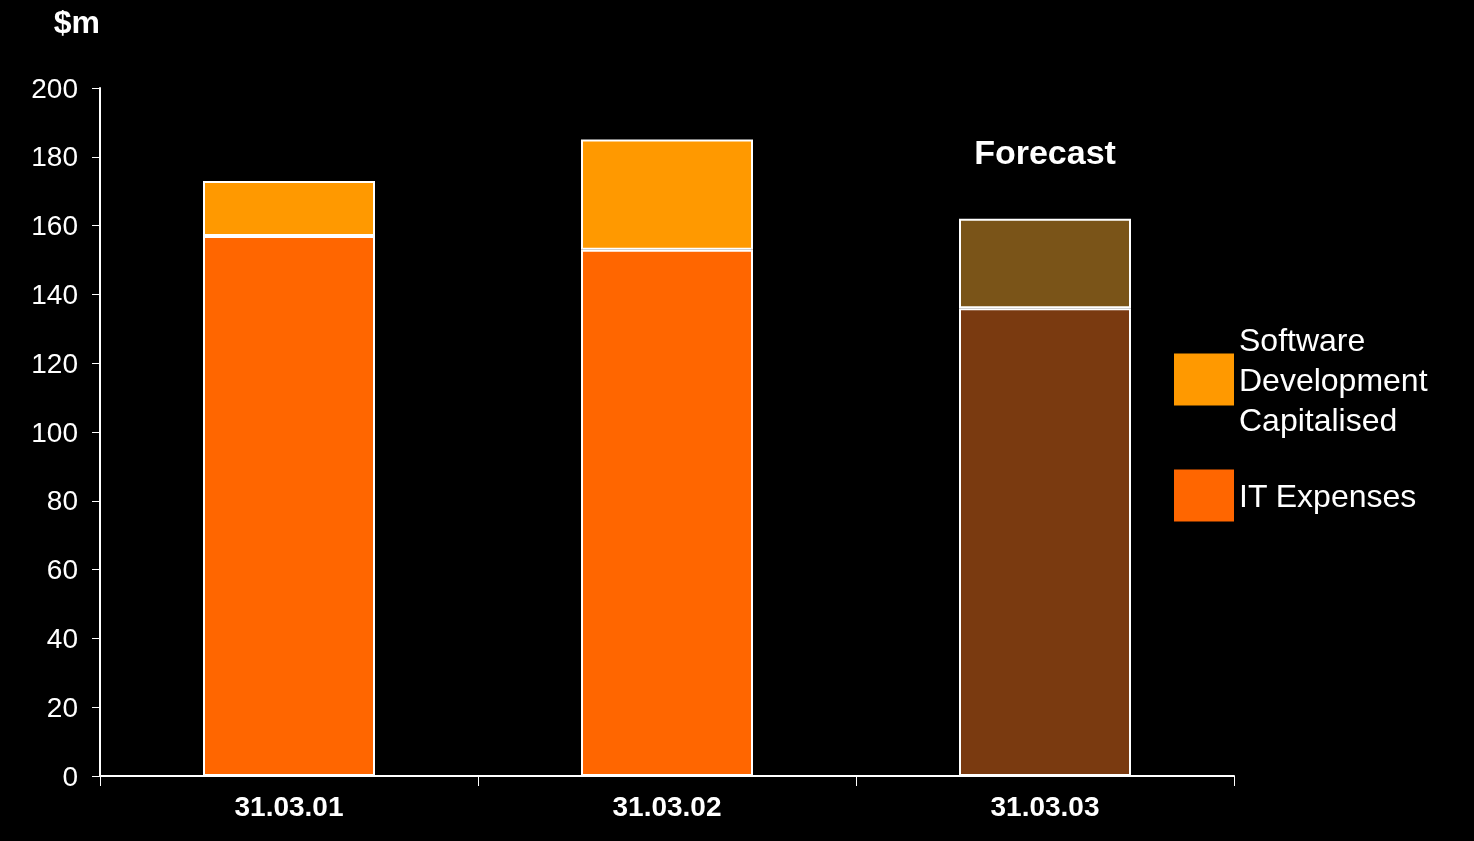 Image resolution: width=1474 pixels, height=841 pixels. Describe the element at coordinates (62, 707) in the screenshot. I see `y-tick-label: 20` at that location.